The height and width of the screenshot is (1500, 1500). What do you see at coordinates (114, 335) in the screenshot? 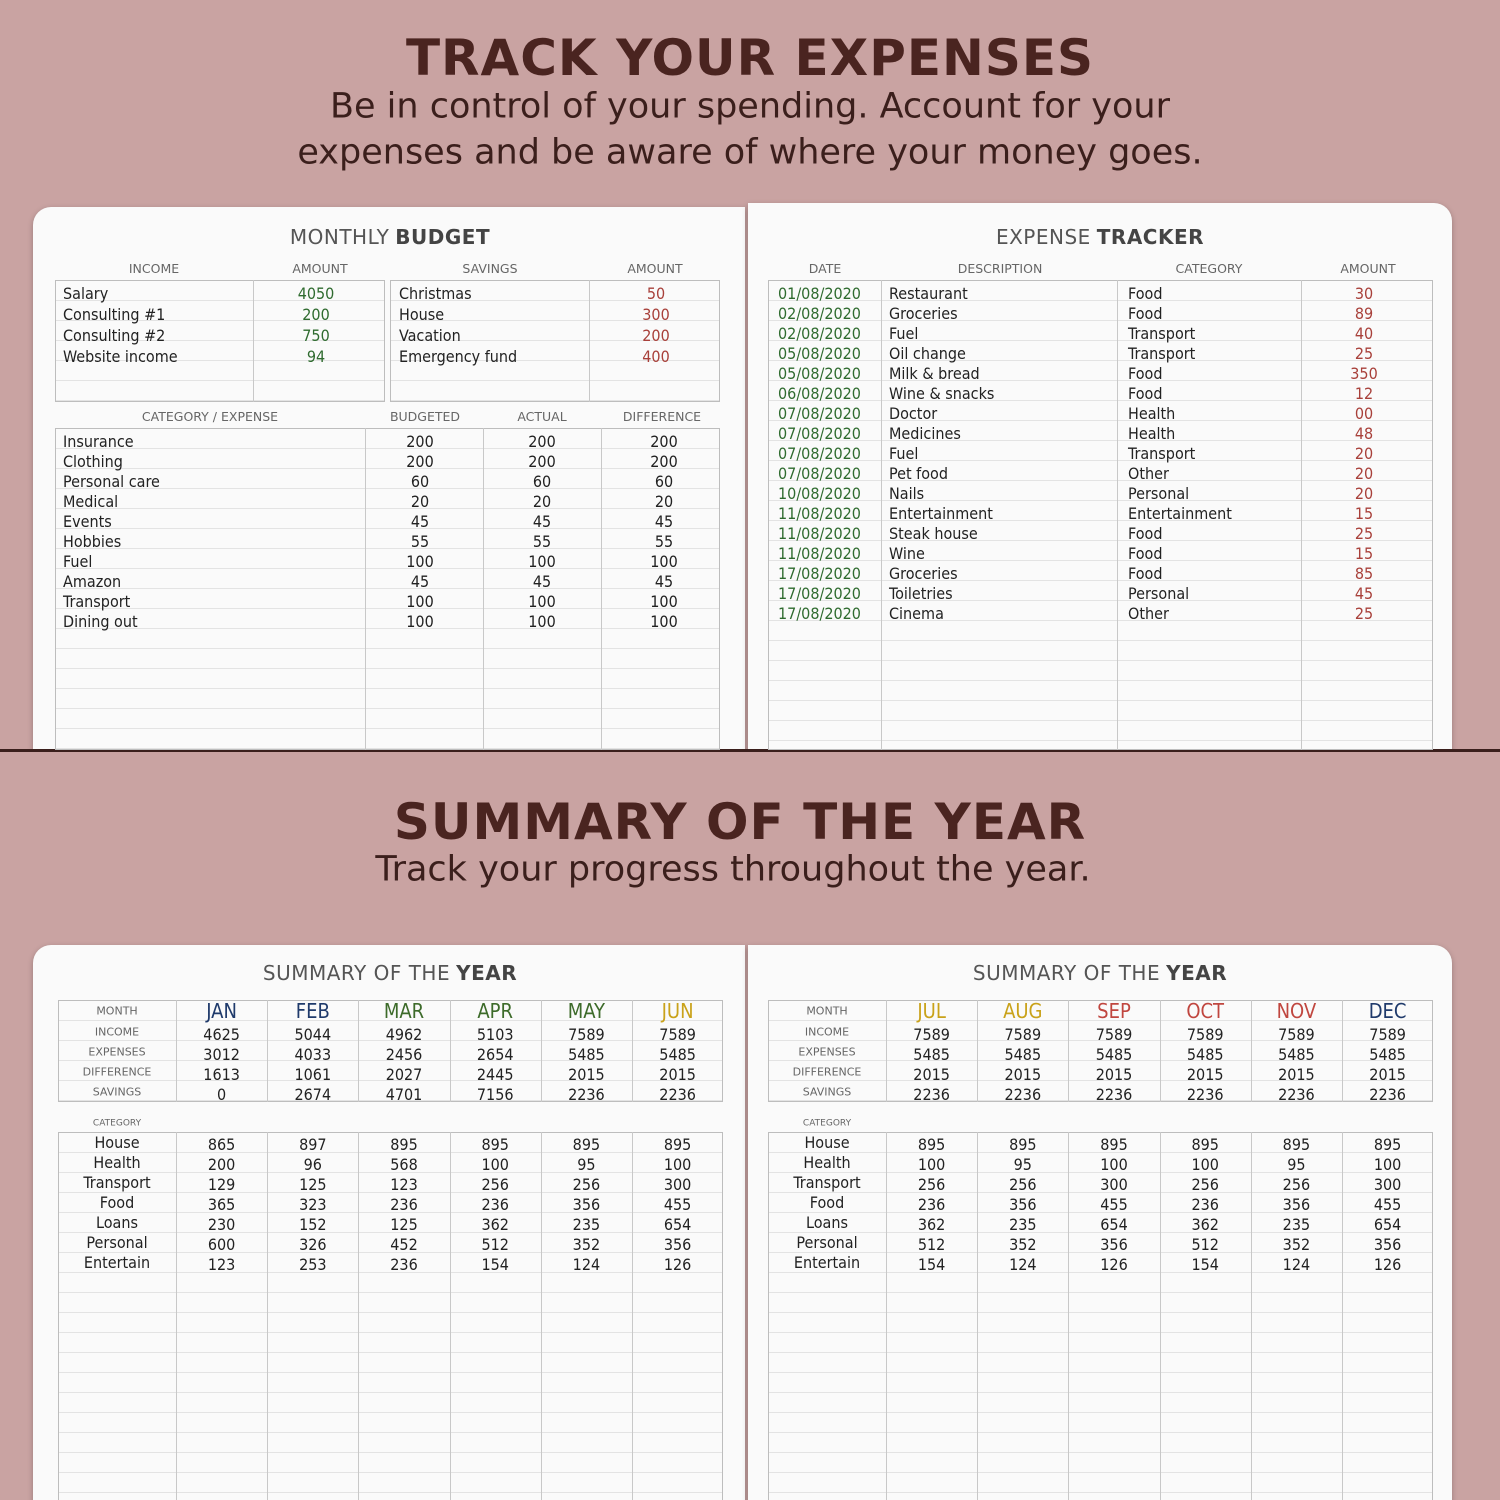
I see `income-name: Consulting #2` at bounding box center [114, 335].